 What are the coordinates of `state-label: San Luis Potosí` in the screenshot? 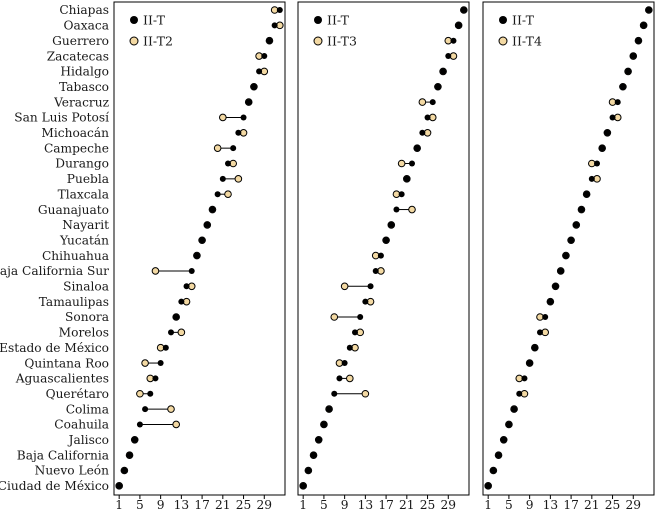 It's located at (61, 118).